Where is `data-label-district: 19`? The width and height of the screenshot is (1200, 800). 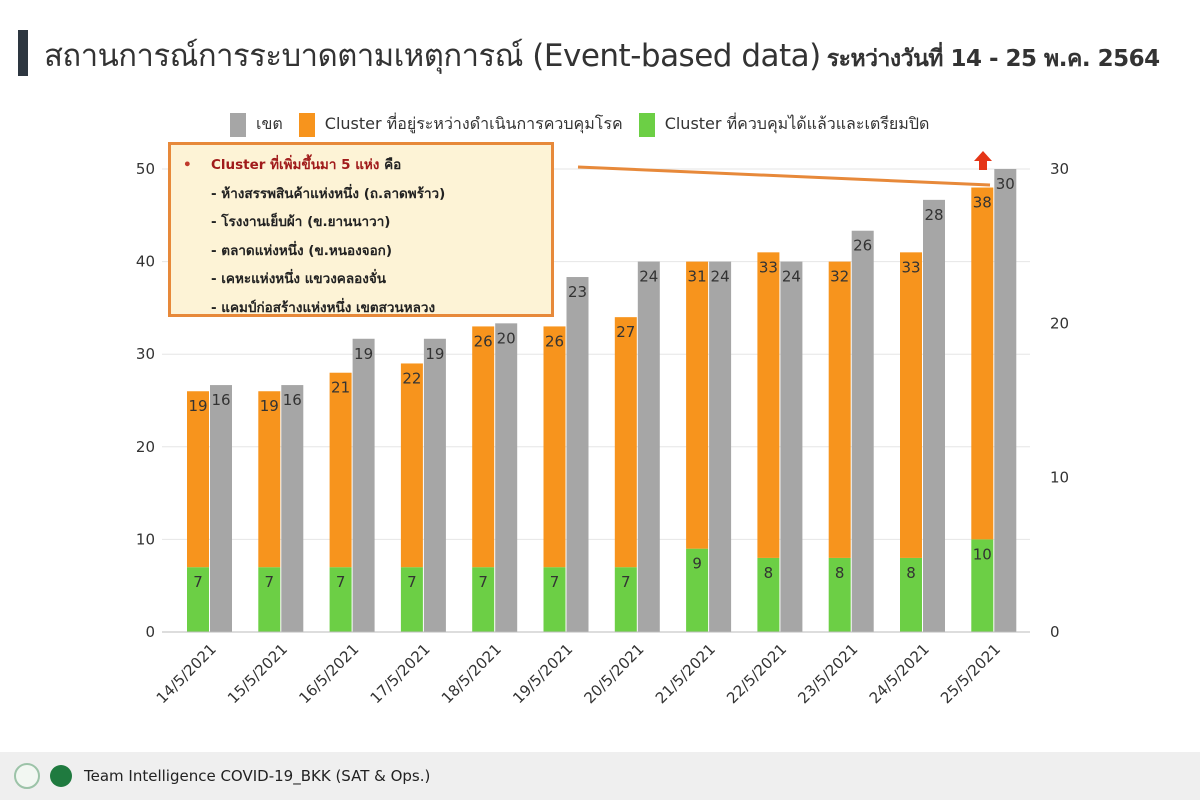 data-label-district: 19 is located at coordinates (363, 354).